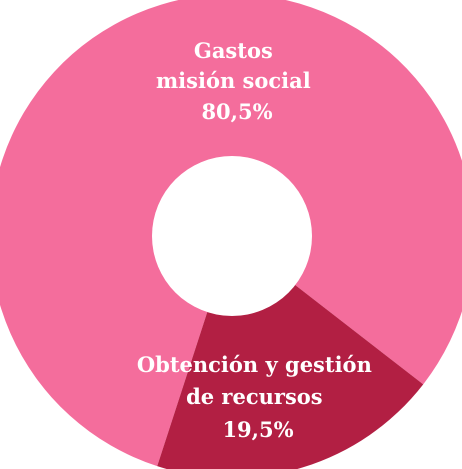  What do you see at coordinates (232, 236) in the screenshot?
I see `donut-hole` at bounding box center [232, 236].